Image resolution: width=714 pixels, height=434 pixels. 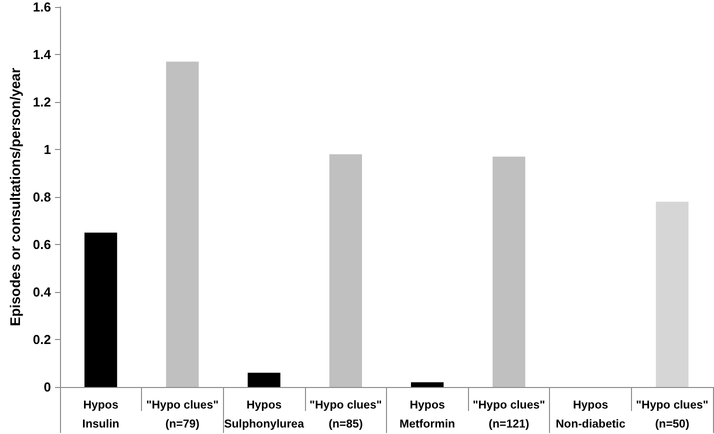 I want to click on x-tick-label: "Hypo clues" (n=121), so click(x=509, y=415).